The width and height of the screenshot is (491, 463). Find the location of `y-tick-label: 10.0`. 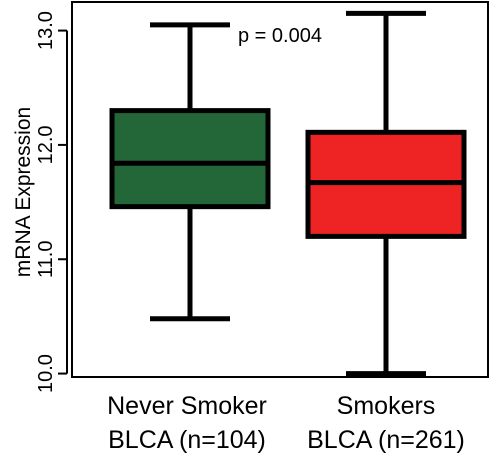

y-tick-label: 10.0 is located at coordinates (46, 373).